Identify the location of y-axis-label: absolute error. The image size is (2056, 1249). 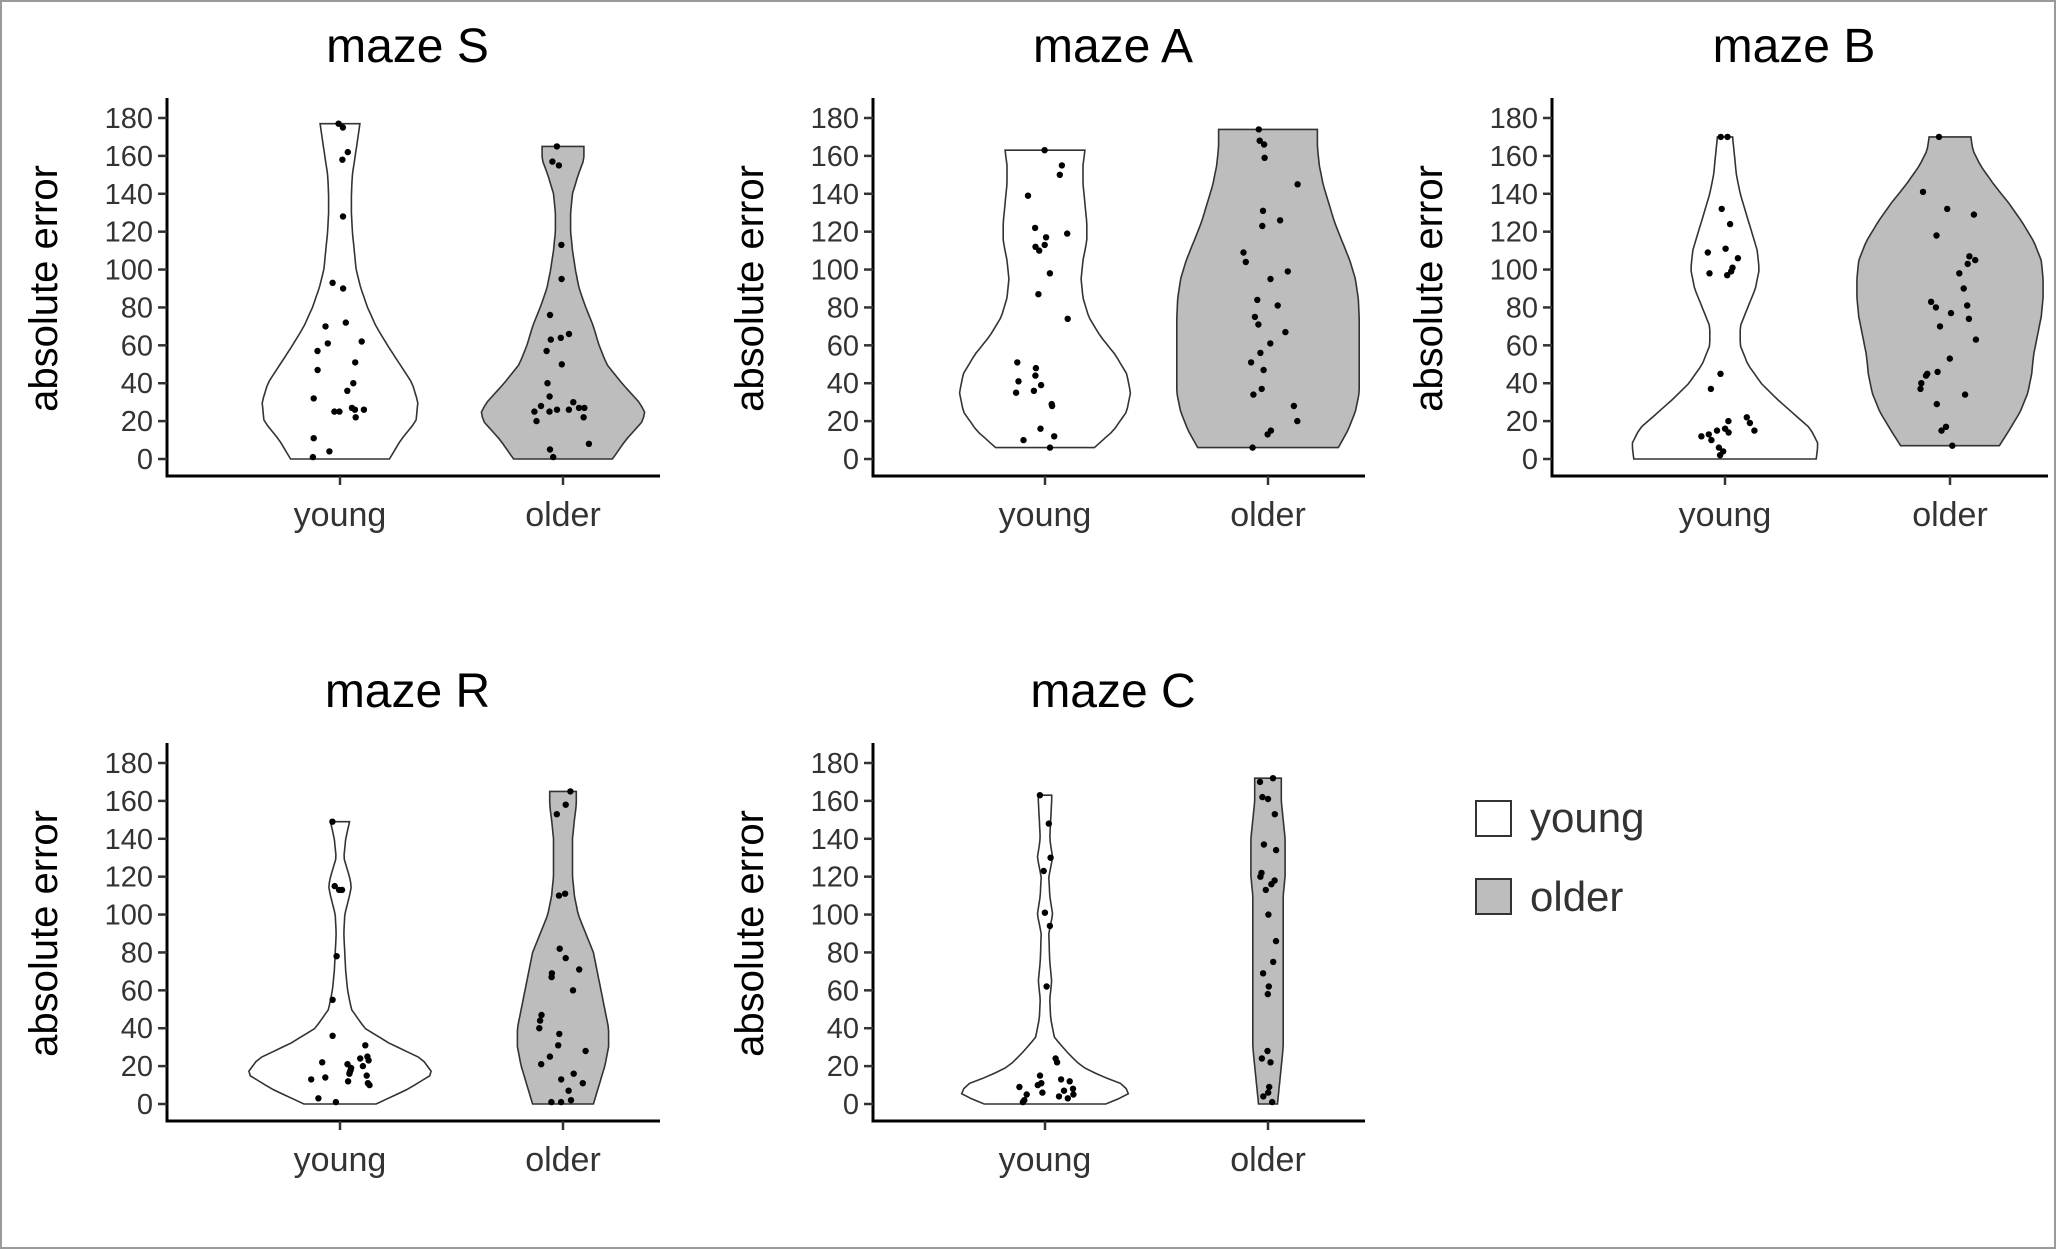
(750, 288).